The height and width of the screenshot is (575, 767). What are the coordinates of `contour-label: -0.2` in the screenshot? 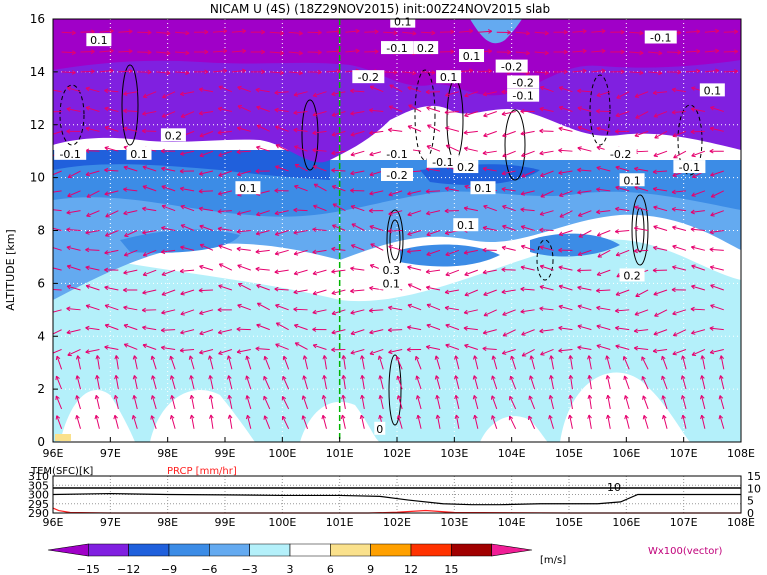 It's located at (368, 77).